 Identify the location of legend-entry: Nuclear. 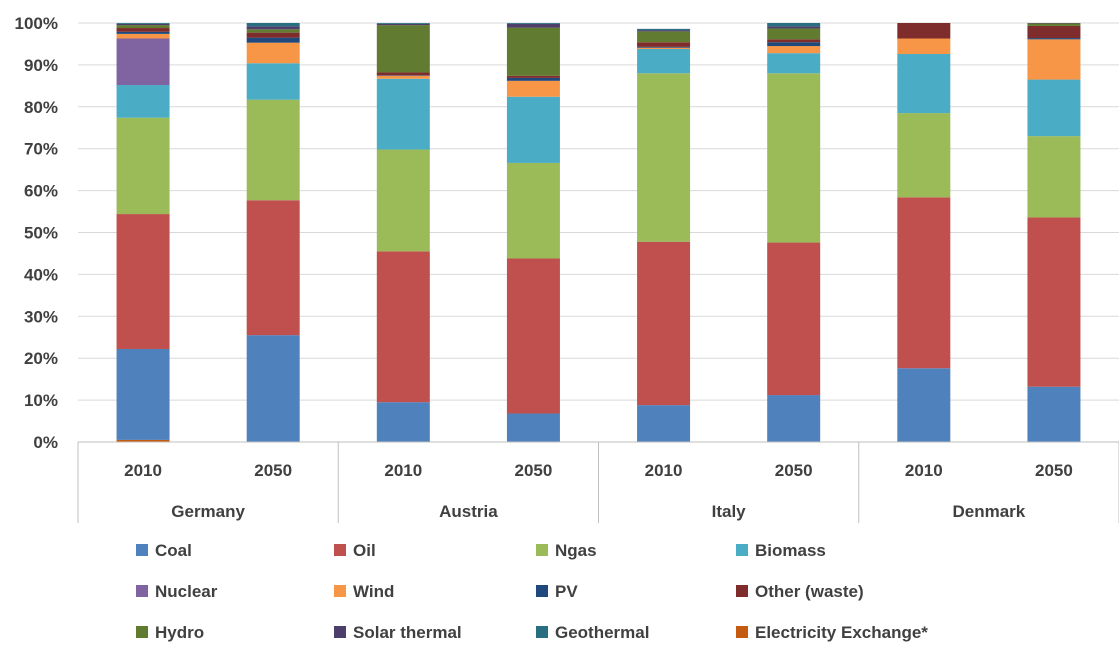
(186, 591).